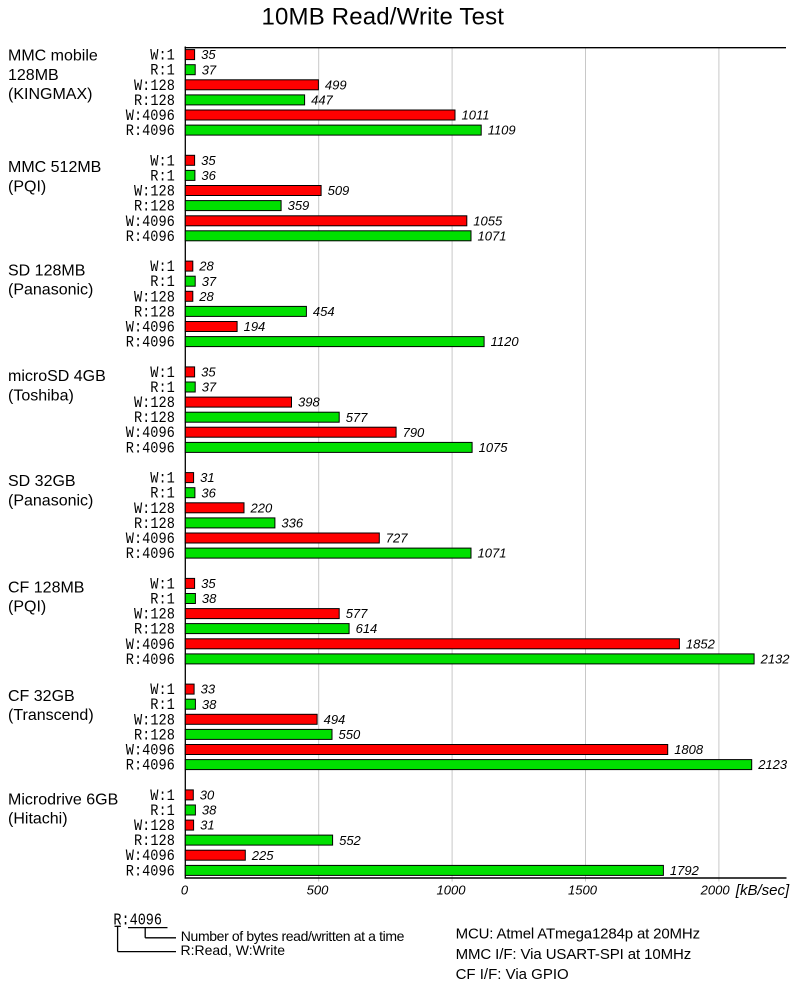 This screenshot has height=1003, width=800. Describe the element at coordinates (207, 825) in the screenshot. I see `svg-text: 31` at that location.